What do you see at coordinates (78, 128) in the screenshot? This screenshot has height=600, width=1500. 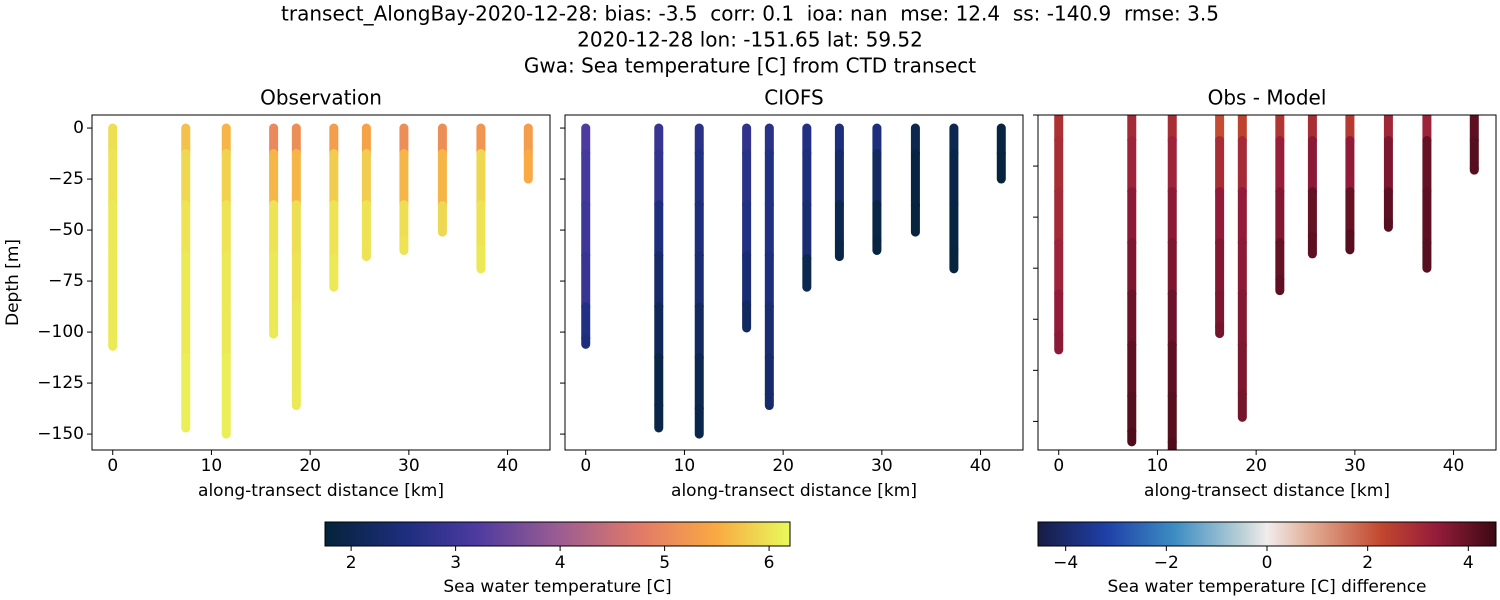 I see `y-tick-label: 0` at bounding box center [78, 128].